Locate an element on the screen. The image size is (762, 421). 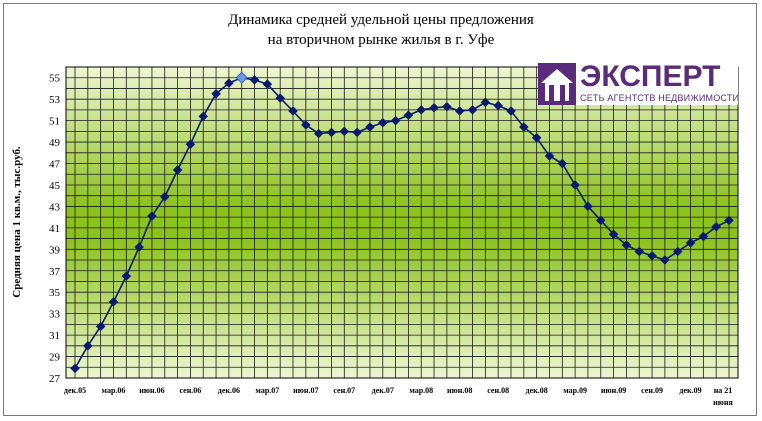
y-tick-label: 27 is located at coordinates (55, 379).